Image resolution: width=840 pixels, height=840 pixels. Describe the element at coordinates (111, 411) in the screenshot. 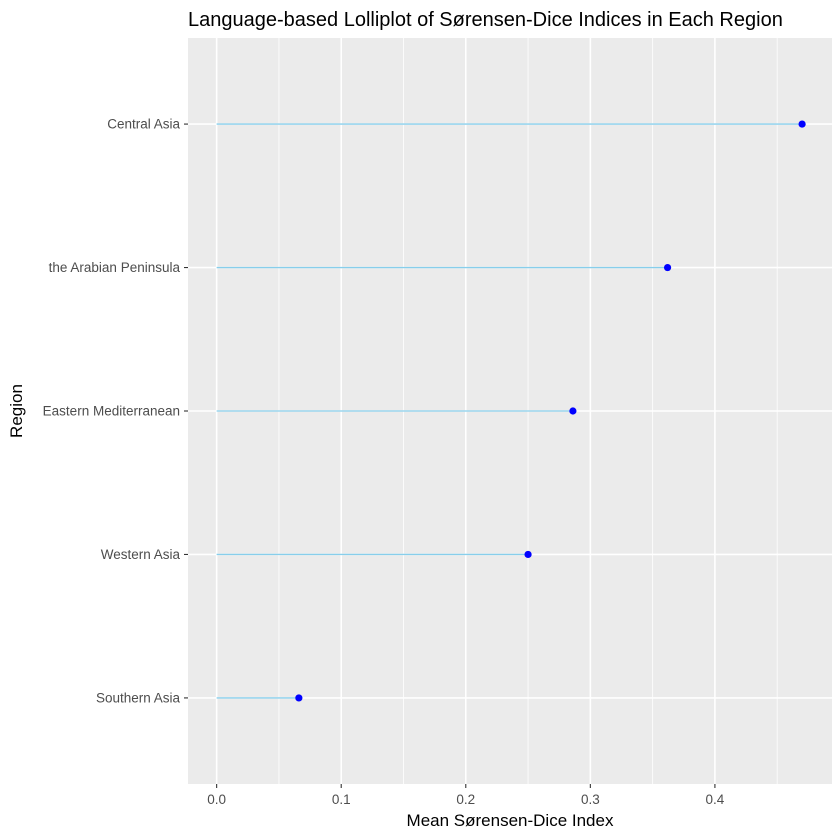

I see `y-tick-label: Eastern Mediterranean` at that location.